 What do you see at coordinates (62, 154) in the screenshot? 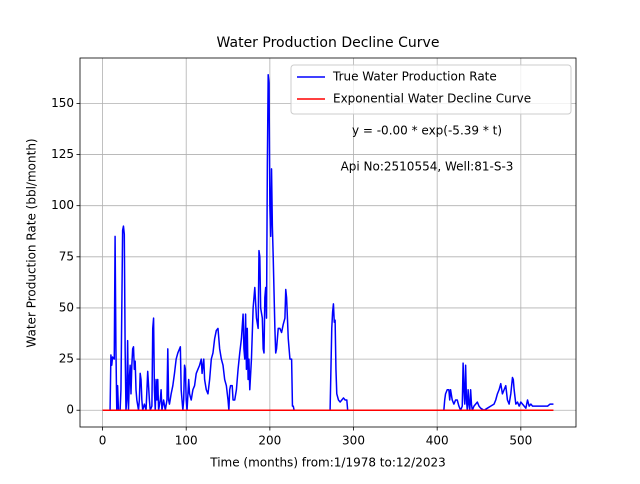
I see `y-tick-label: 125` at bounding box center [62, 154].